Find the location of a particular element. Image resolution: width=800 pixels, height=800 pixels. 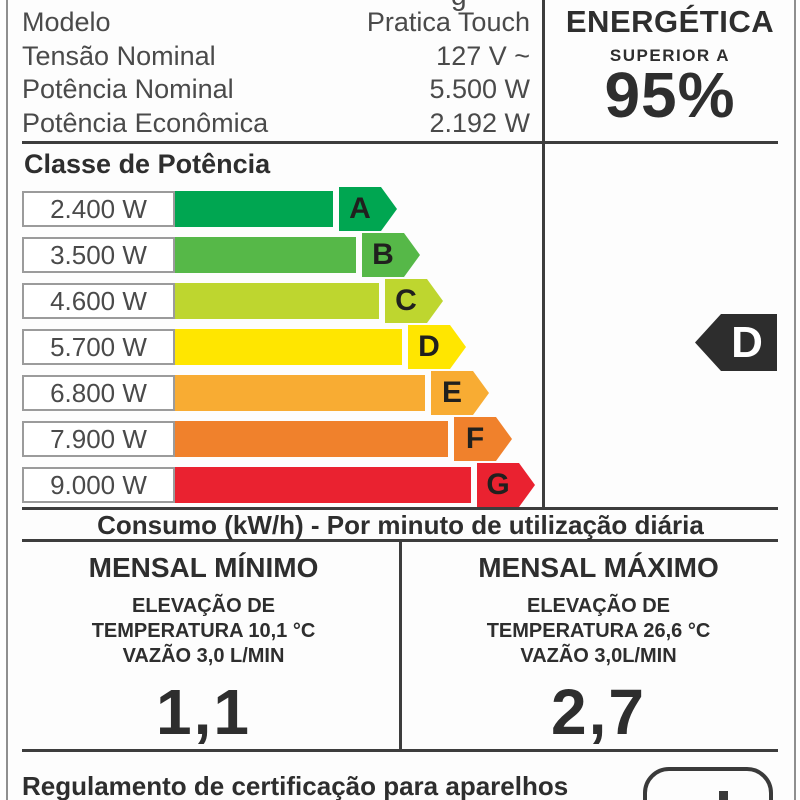

power-class-title: Classe de Potência is located at coordinates (147, 164).